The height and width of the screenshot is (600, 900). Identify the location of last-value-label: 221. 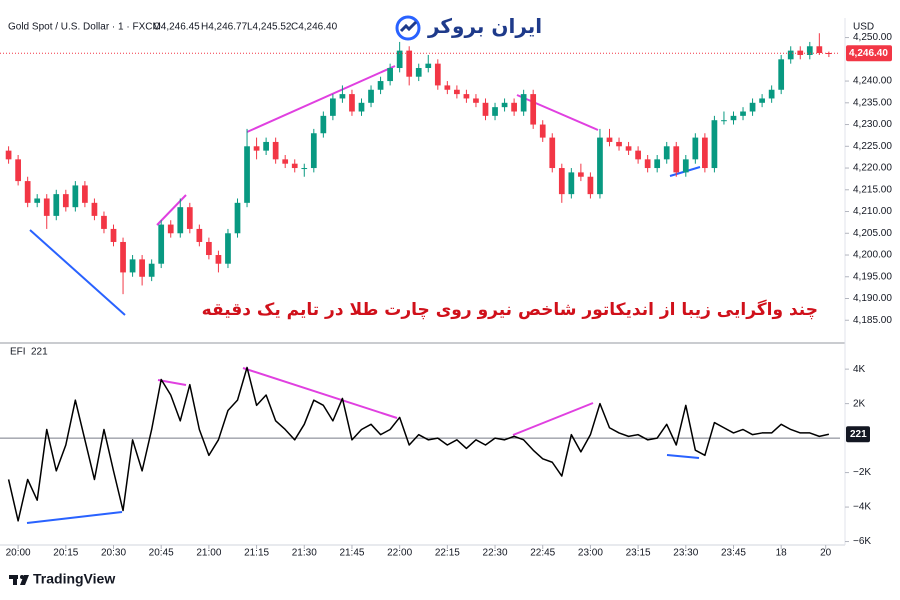
(858, 434).